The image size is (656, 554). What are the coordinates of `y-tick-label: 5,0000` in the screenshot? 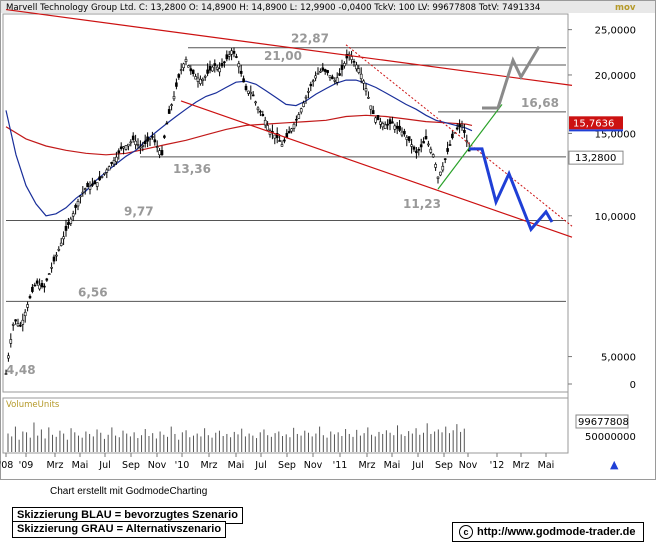 It's located at (618, 358).